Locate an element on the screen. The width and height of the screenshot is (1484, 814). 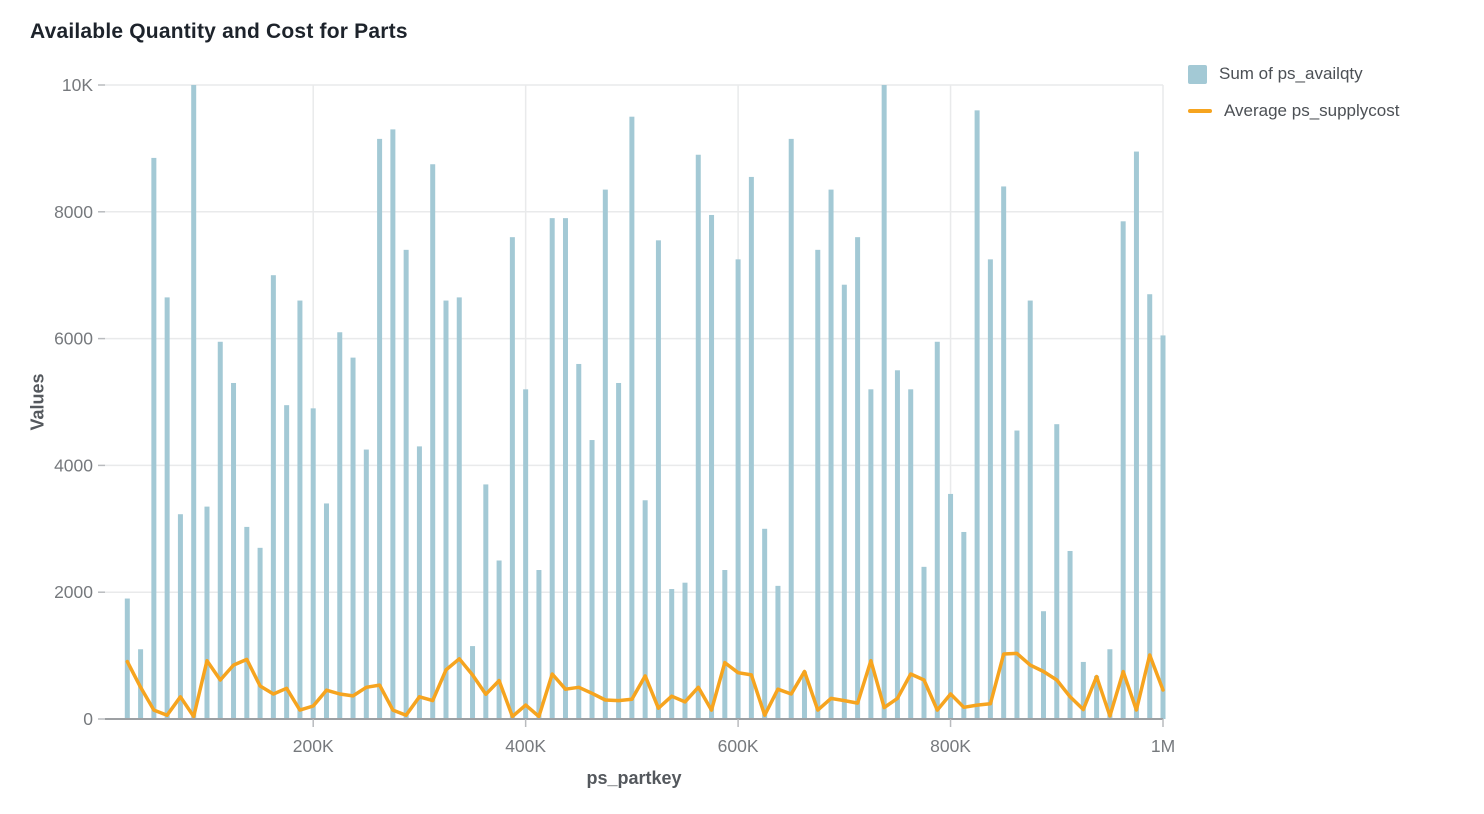
y-tick-label: 4000 is located at coordinates (73, 465).